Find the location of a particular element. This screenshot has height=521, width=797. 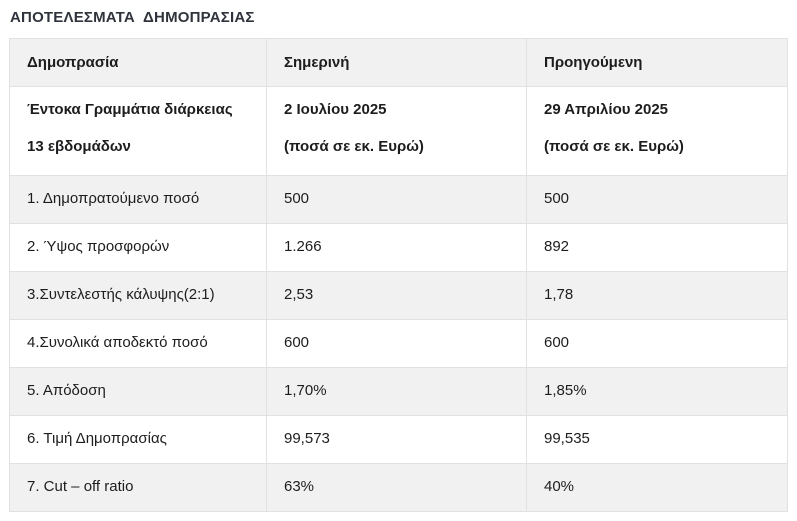

row-current-value: 1,70% is located at coordinates (396, 391).